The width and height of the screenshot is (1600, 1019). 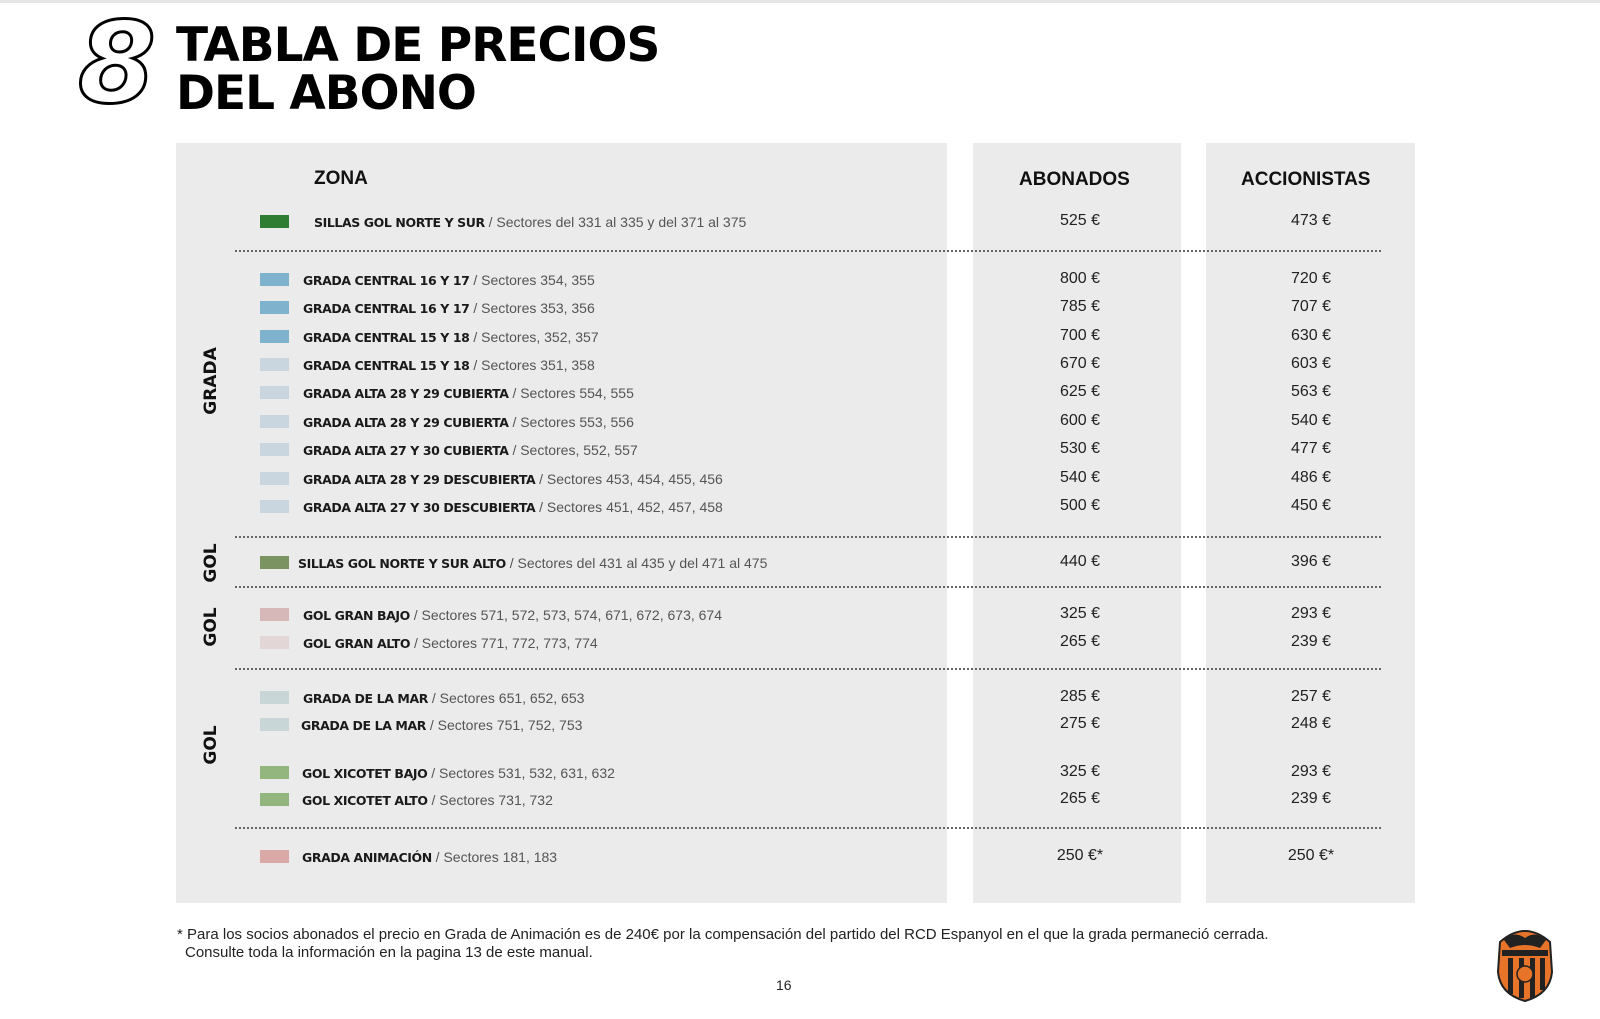 What do you see at coordinates (1080, 448) in the screenshot?
I see `price-abonados: 530 €` at bounding box center [1080, 448].